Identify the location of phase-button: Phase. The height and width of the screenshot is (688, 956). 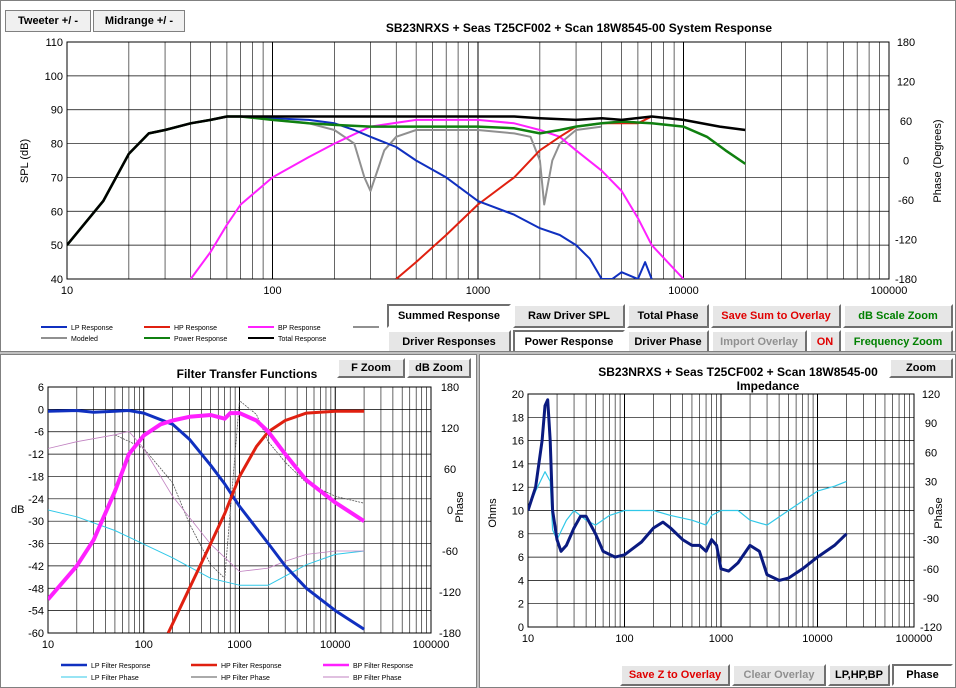
(922, 675).